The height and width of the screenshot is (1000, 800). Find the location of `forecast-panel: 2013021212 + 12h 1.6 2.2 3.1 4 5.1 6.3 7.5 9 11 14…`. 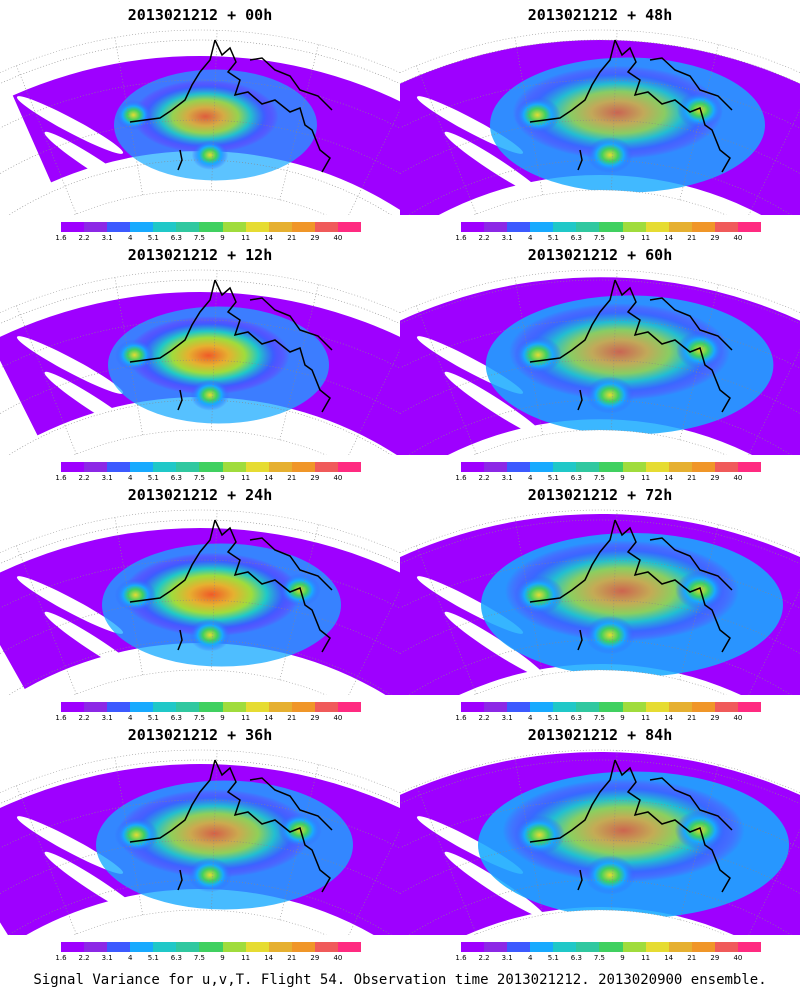

forecast-panel: 2013021212 + 12h 1.6 2.2 3.1 4 5.1 6.3 7.5 9 11 14… is located at coordinates (200, 361).